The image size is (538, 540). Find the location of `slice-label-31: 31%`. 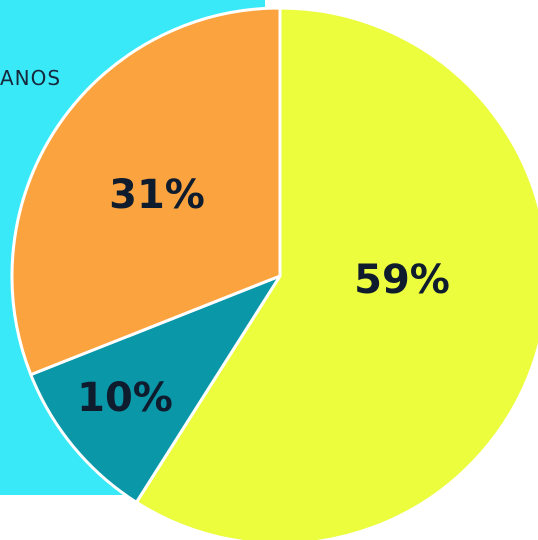

slice-label-31: 31% is located at coordinates (157, 195).